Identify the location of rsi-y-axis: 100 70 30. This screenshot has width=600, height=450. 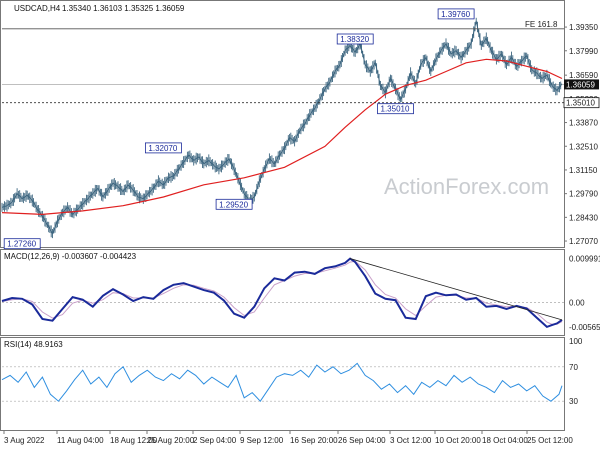
(576, 371).